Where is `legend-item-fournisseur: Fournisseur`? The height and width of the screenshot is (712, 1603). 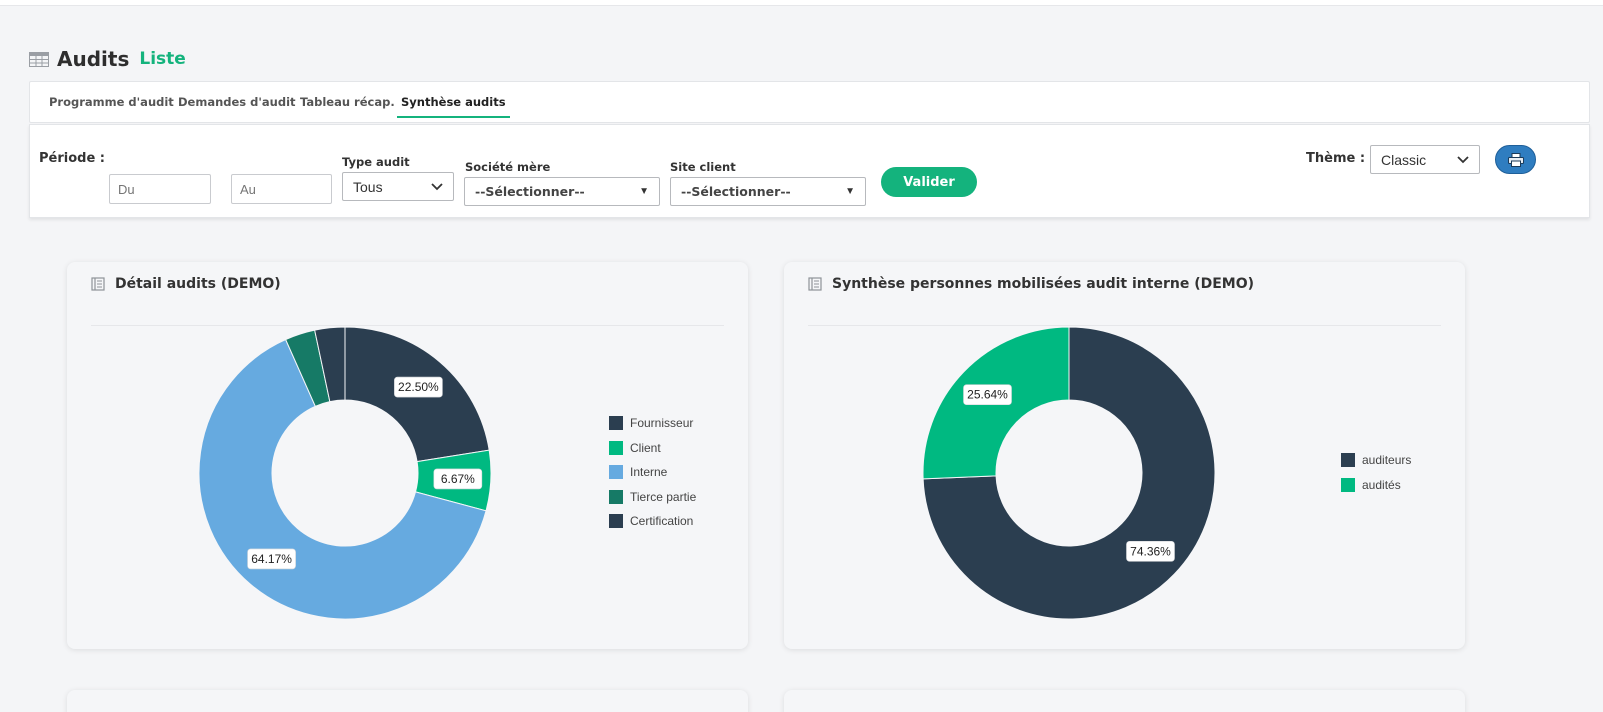 legend-item-fournisseur: Fournisseur is located at coordinates (652, 423).